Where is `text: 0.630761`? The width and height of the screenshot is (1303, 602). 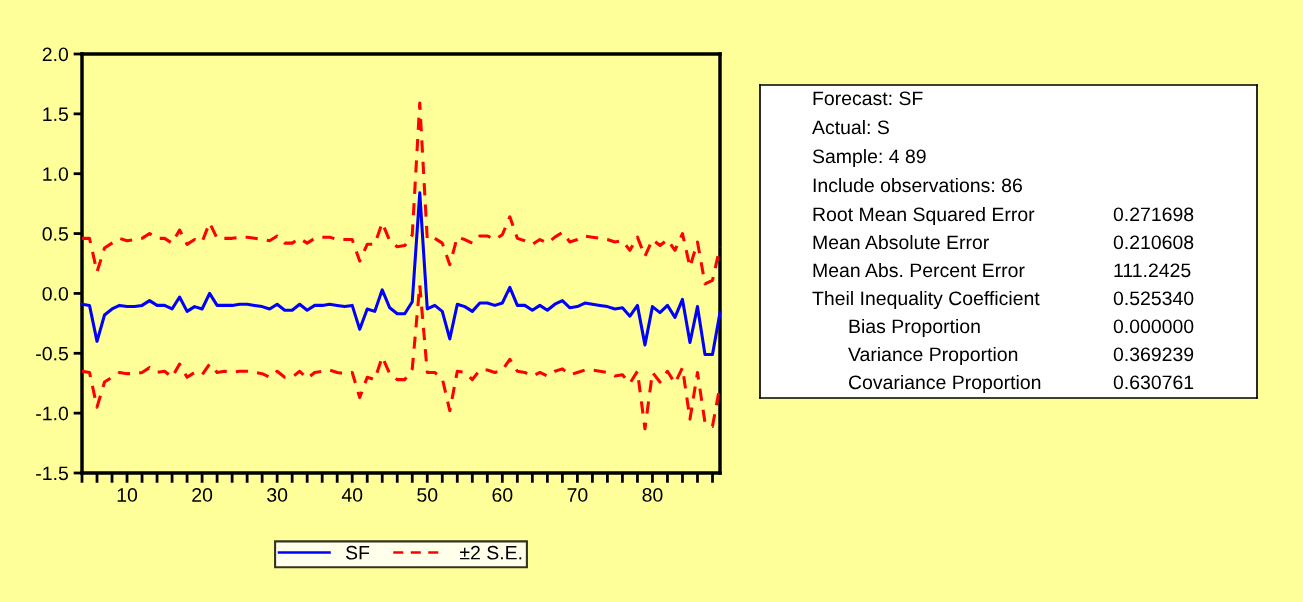
text: 0.630761 is located at coordinates (1153, 382).